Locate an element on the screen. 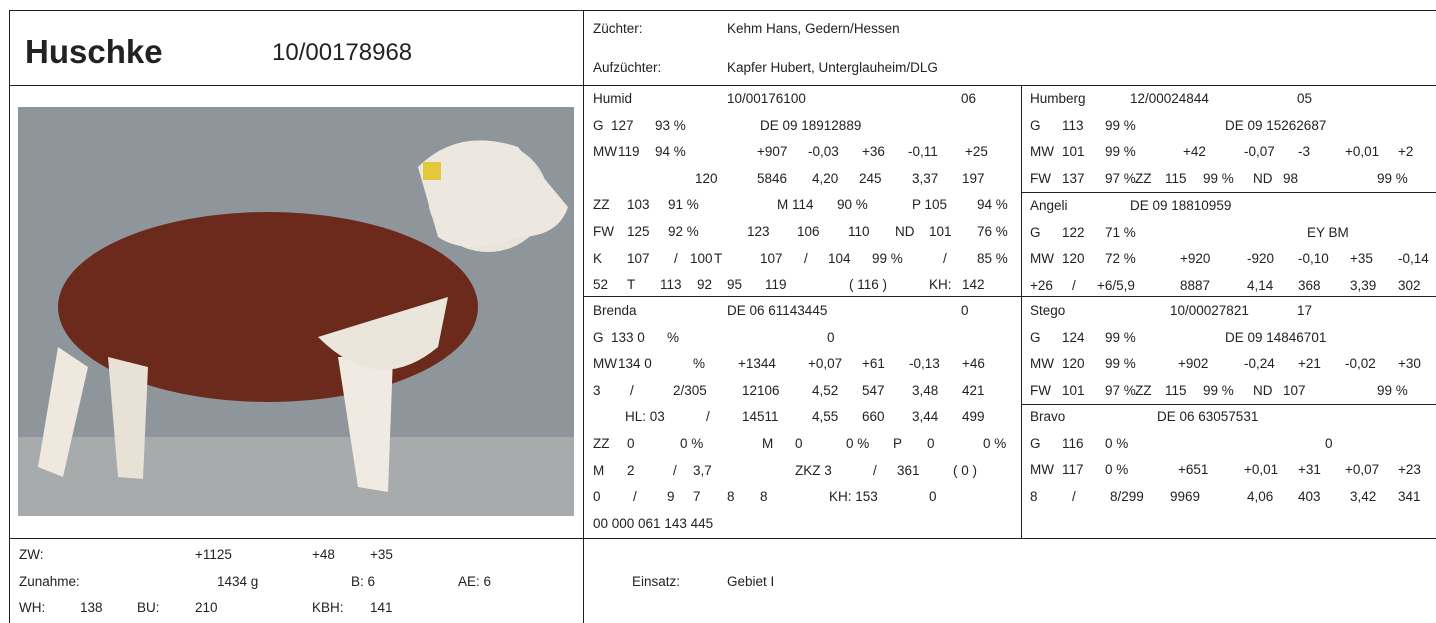  cell-text: 119 is located at coordinates (776, 285).